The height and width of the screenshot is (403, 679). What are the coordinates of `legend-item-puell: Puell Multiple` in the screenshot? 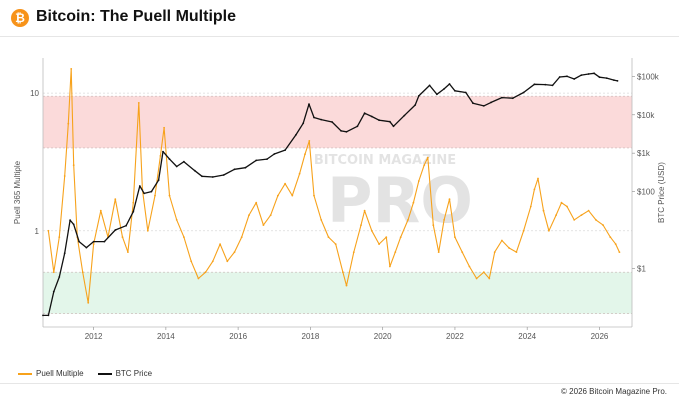 It's located at (51, 373).